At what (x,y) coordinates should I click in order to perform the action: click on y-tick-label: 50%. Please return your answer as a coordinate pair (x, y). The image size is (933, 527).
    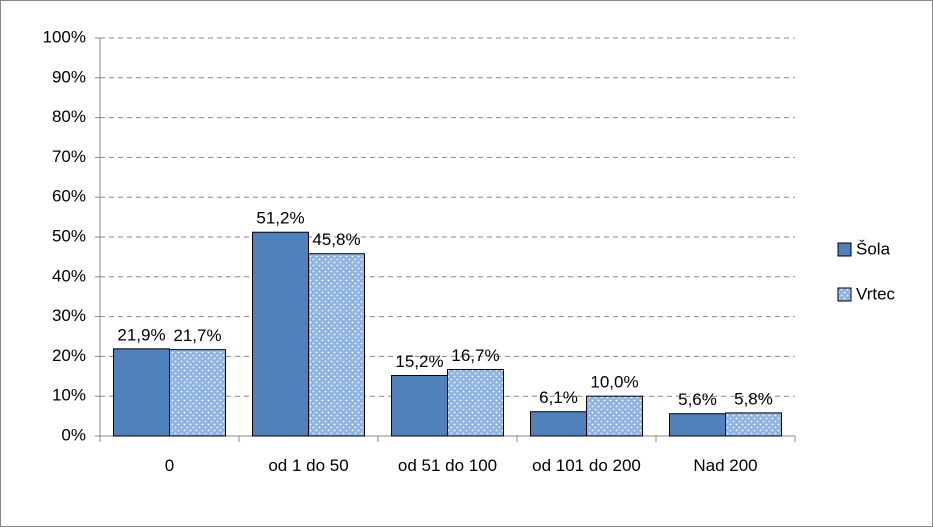
    Looking at the image, I should click on (69, 235).